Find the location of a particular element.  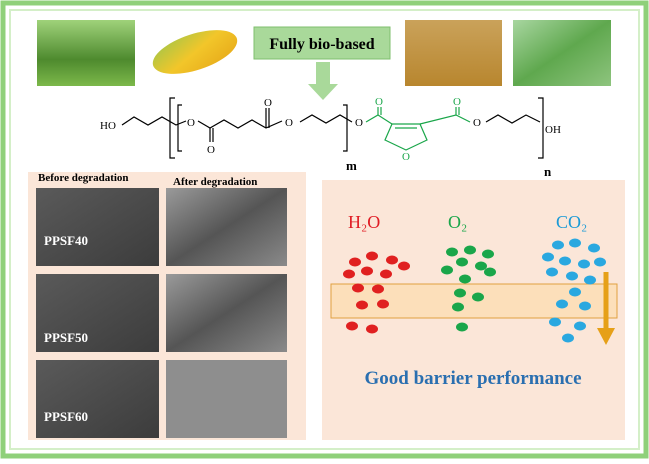

forest-photo is located at coordinates (86, 53).